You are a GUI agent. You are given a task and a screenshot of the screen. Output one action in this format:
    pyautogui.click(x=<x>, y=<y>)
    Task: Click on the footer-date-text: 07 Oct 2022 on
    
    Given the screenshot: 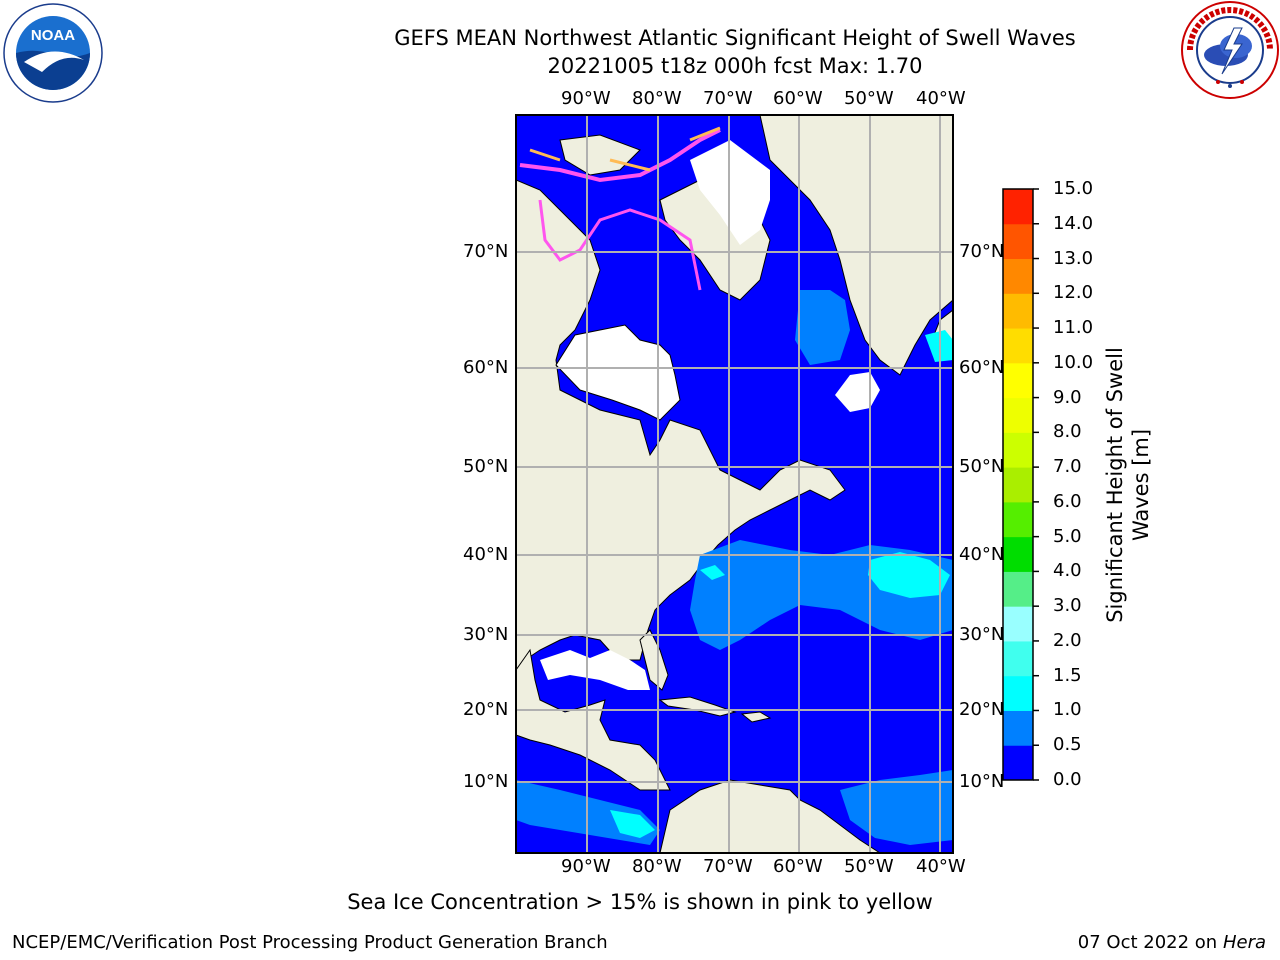 What is the action you would take?
    pyautogui.click(x=1147, y=942)
    